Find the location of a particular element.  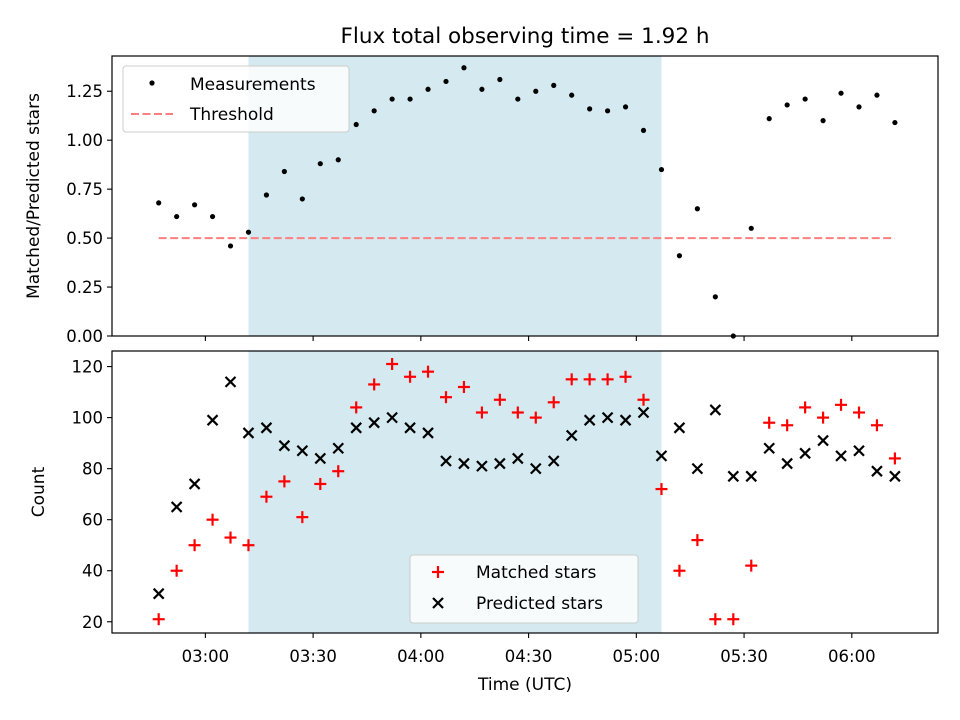

count-xtick-label: 06:00 is located at coordinates (852, 656).